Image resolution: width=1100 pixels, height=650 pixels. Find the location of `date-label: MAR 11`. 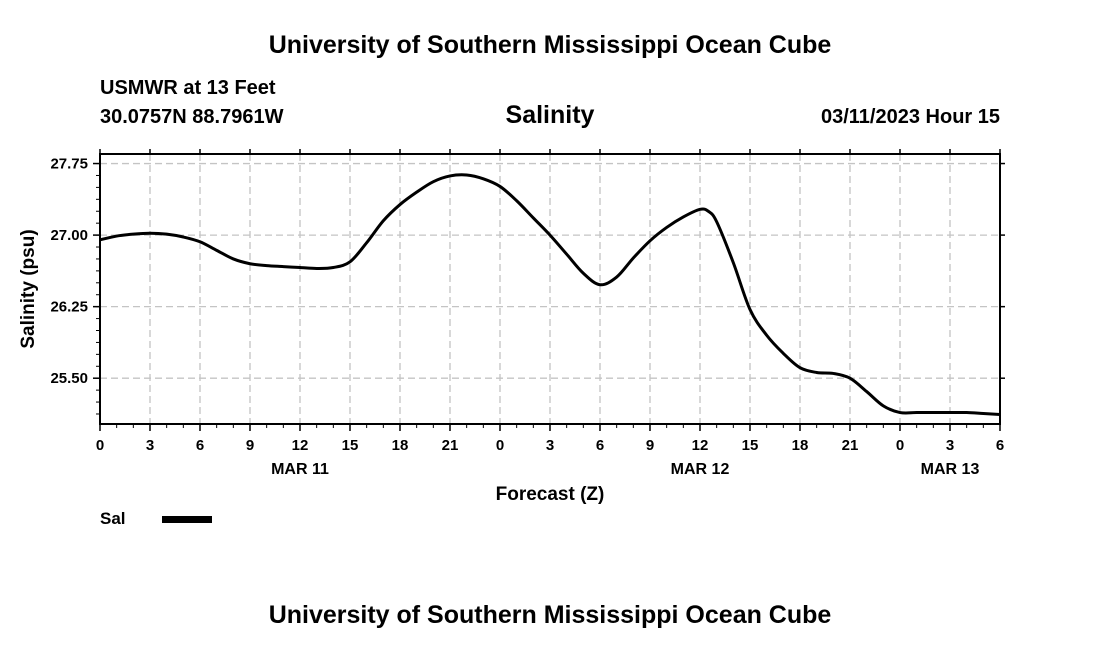

date-label: MAR 11 is located at coordinates (300, 469).